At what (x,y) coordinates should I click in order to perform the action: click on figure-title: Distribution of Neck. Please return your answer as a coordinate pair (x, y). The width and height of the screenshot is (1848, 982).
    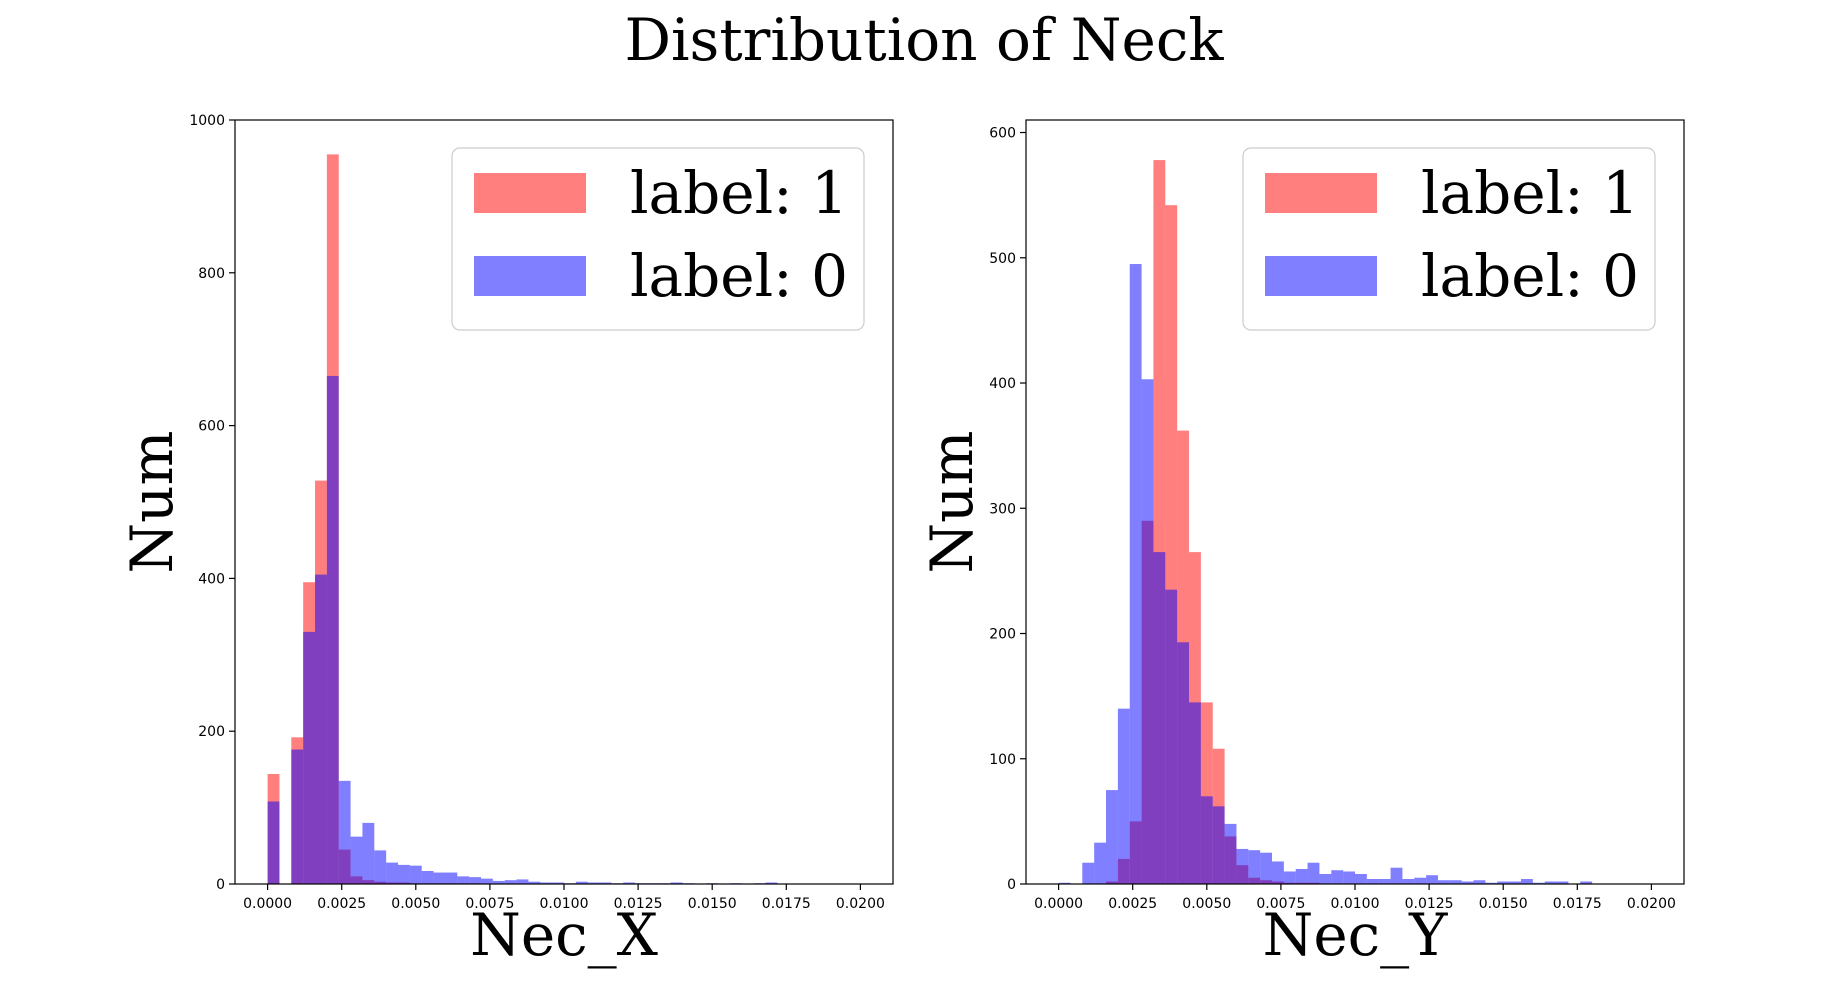
    Looking at the image, I should click on (925, 40).